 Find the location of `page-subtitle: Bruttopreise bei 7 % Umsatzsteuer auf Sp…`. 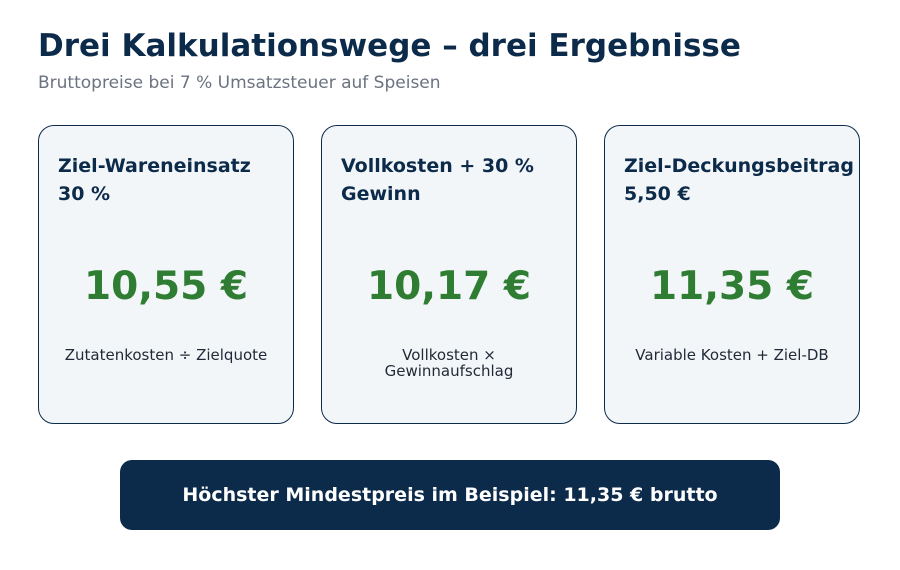

page-subtitle: Bruttopreise bei 7 % Umsatzsteuer auf Sp… is located at coordinates (239, 83).